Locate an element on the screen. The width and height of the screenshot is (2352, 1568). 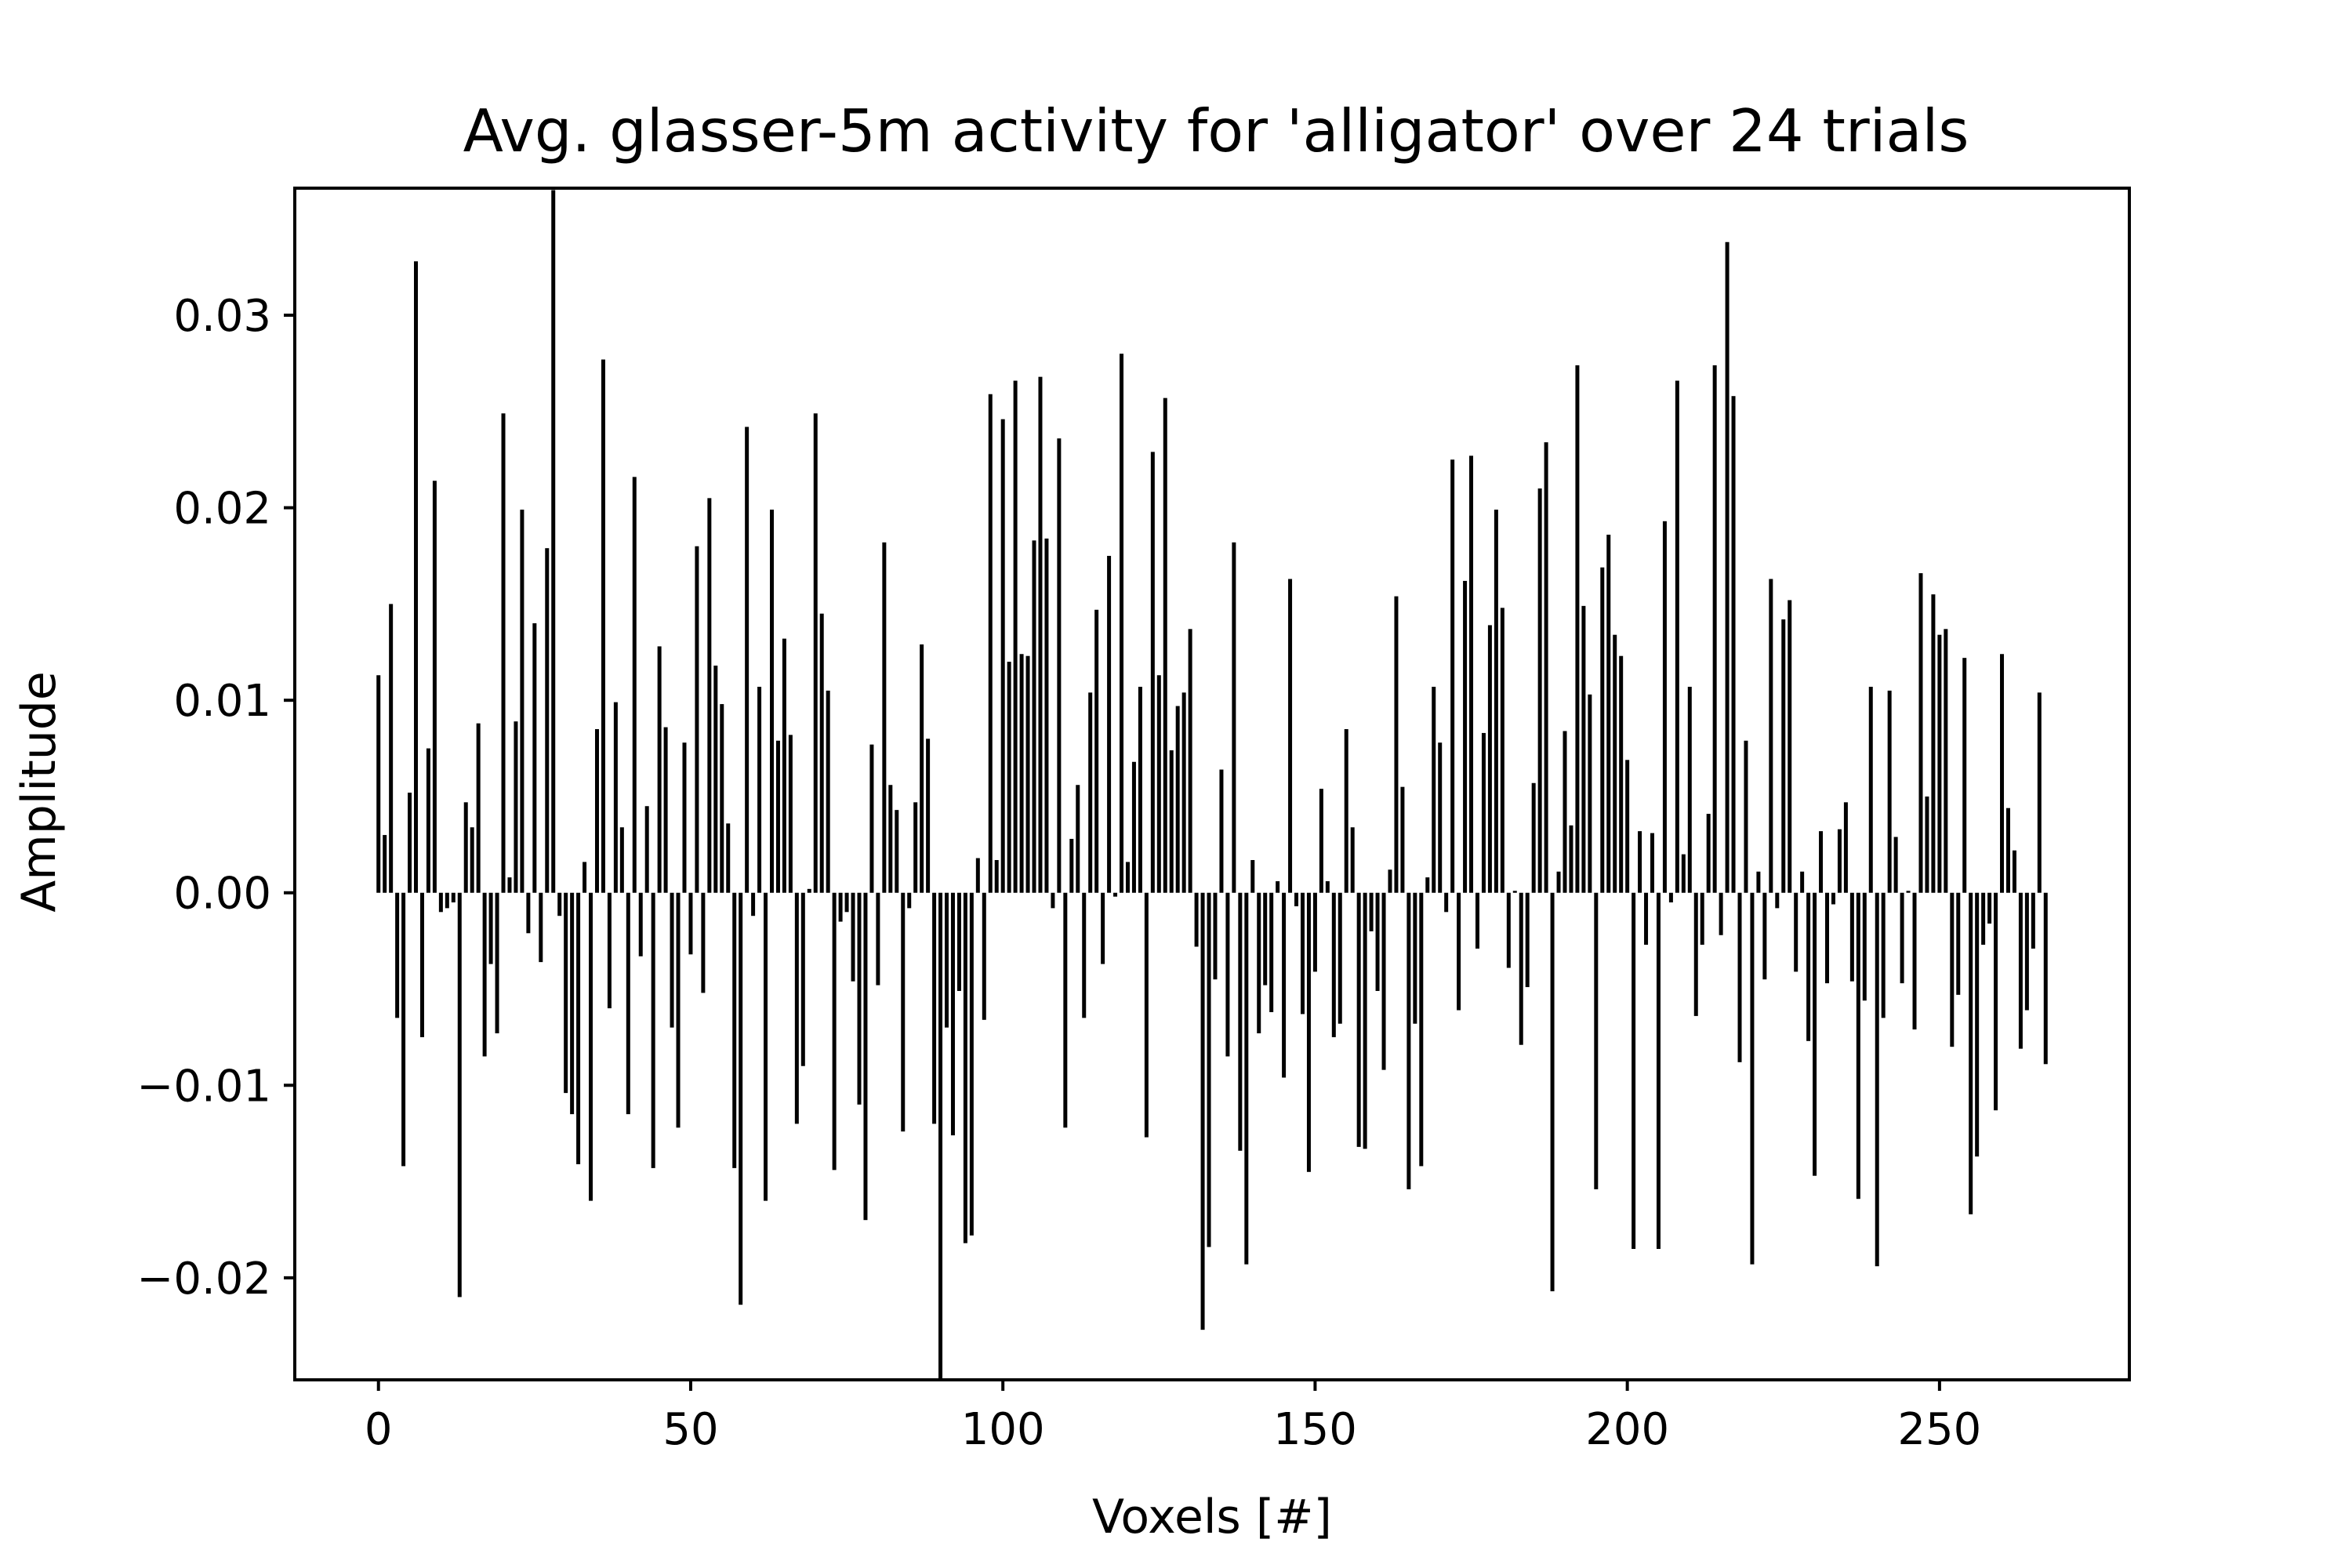
x-axis: 0 50 100 150 200 250 is located at coordinates (1173, 1417).